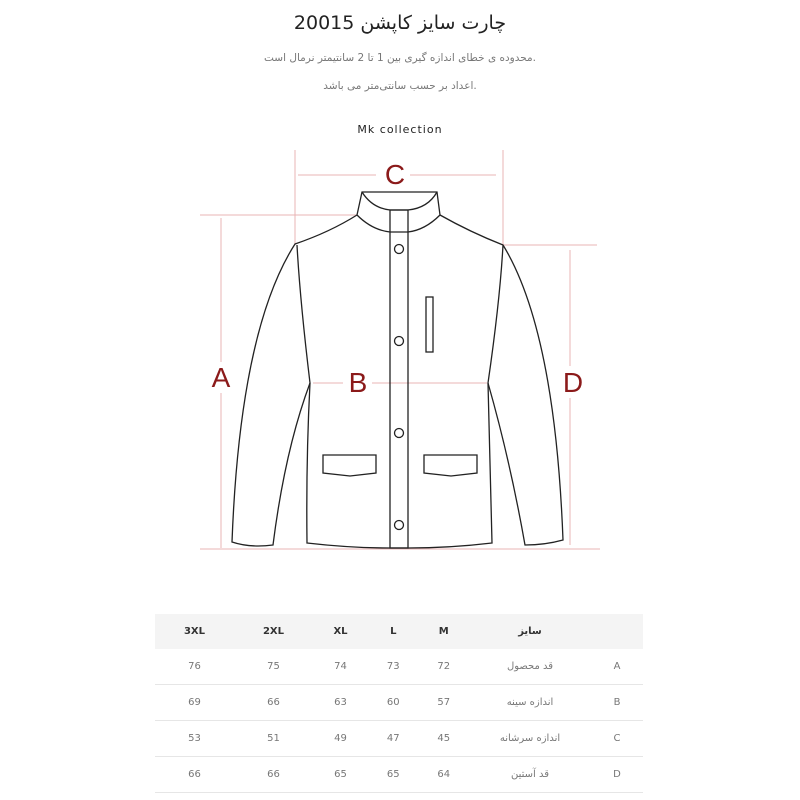 This screenshot has height=800, width=800. What do you see at coordinates (393, 738) in the screenshot?
I see `size-value: 47` at bounding box center [393, 738].